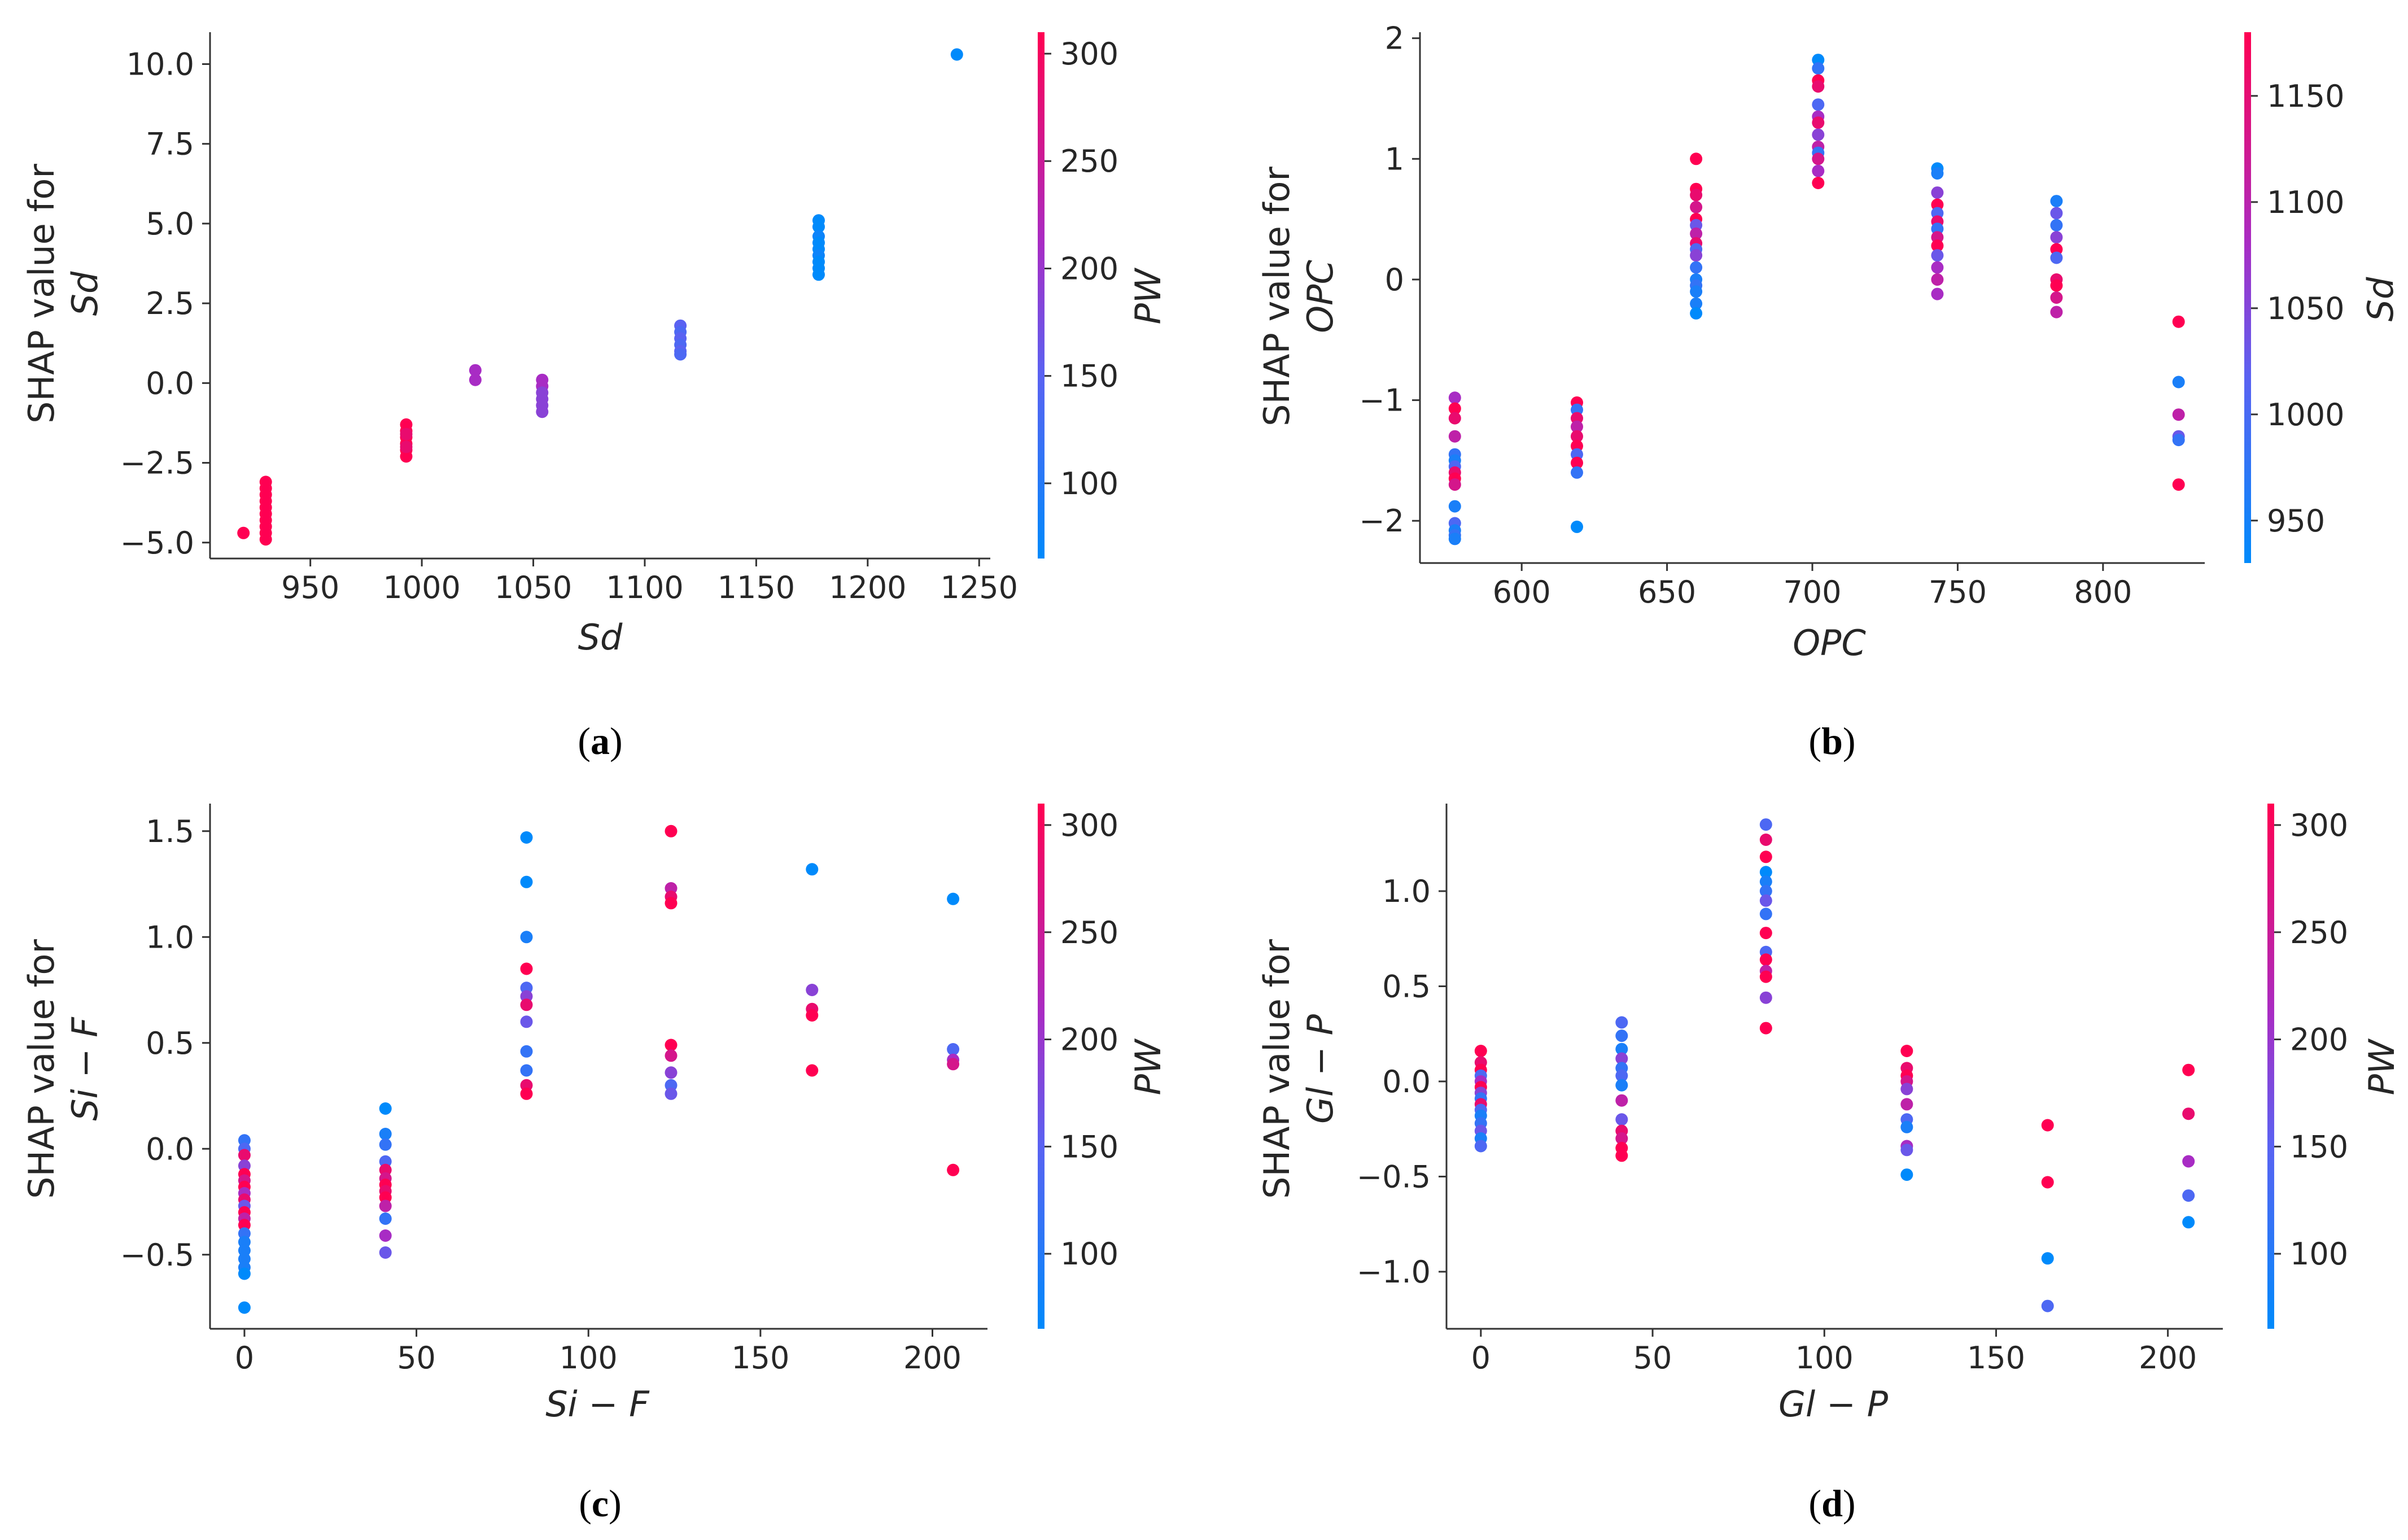  Describe the element at coordinates (1406, 1082) in the screenshot. I see `panel-d-ytick-label-2: 0.0` at that location.